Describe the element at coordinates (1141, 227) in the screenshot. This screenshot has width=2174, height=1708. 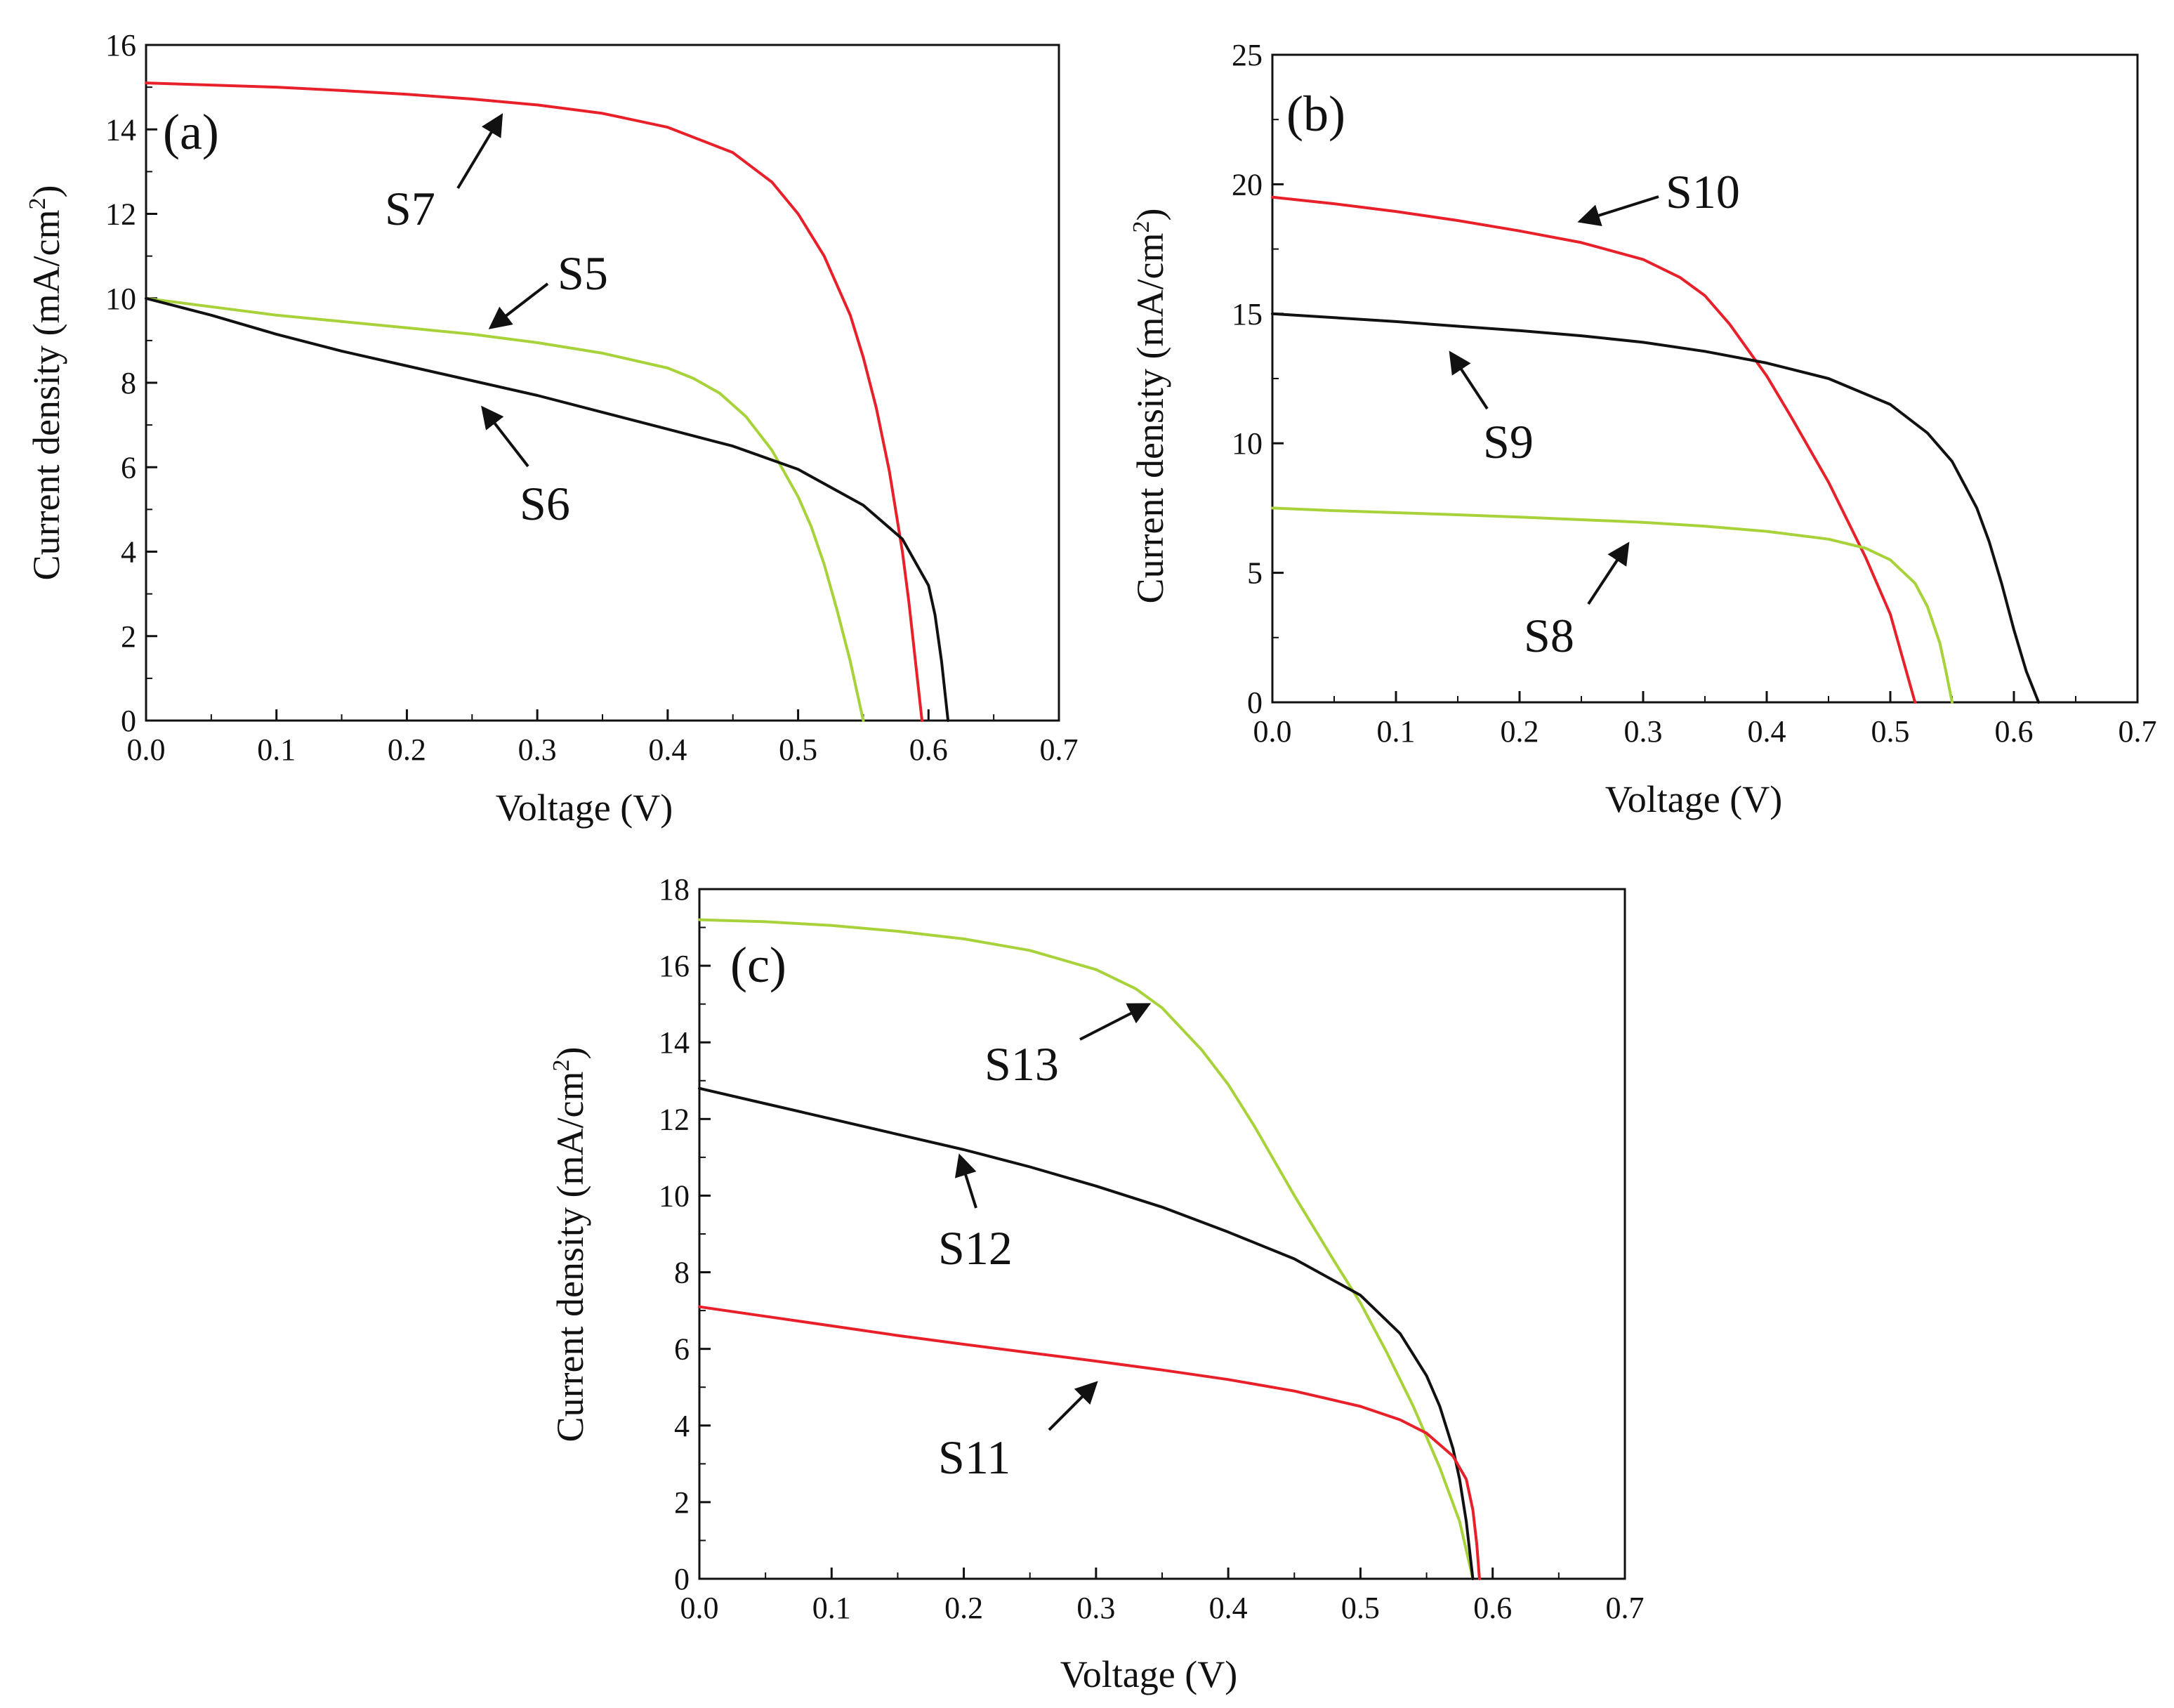
I see `y-axis-title-sup: 2` at that location.